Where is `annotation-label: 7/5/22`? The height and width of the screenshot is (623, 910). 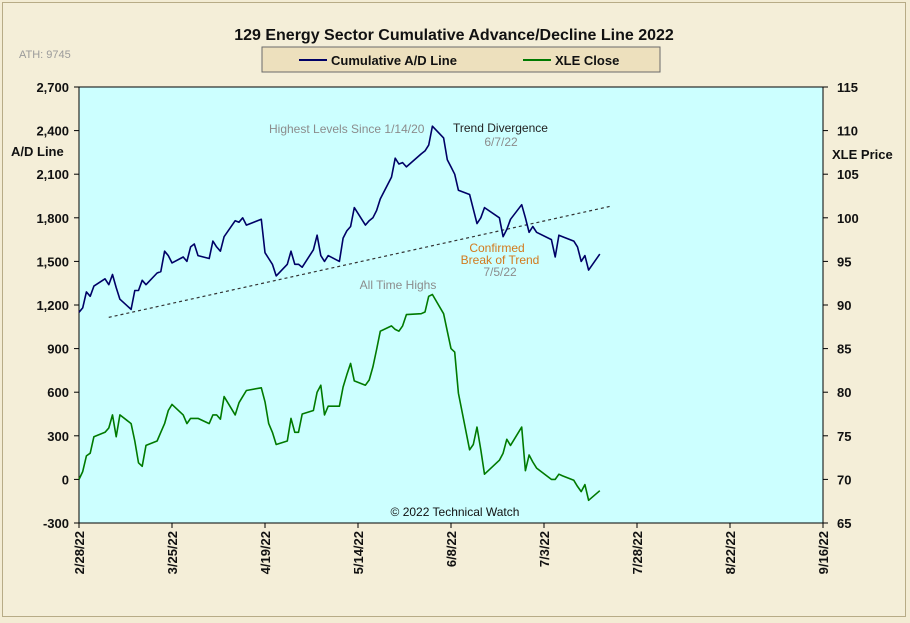 annotation-label: 7/5/22 is located at coordinates (500, 272).